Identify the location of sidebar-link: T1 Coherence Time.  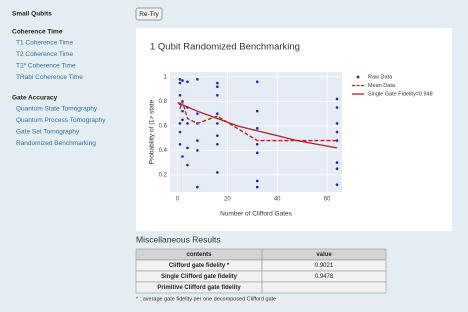
(44, 43).